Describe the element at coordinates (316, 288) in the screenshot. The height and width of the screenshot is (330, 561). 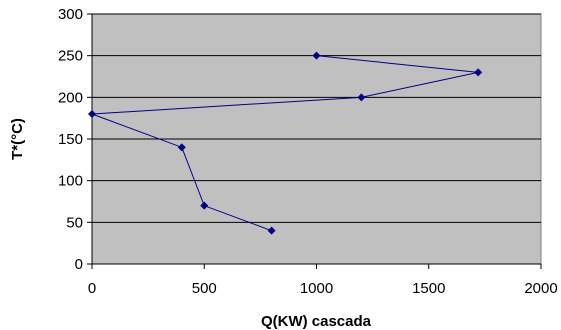
I see `x-tick-label: 1000` at that location.